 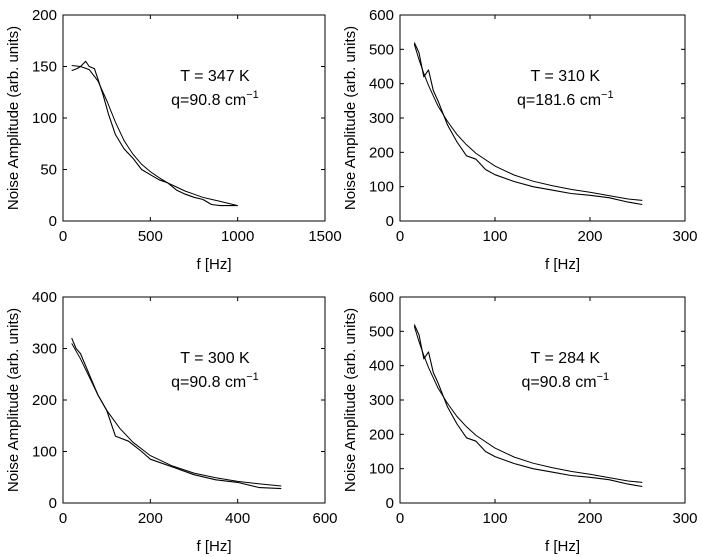 I want to click on annotation-temperature: T = 347 K, so click(x=215, y=76).